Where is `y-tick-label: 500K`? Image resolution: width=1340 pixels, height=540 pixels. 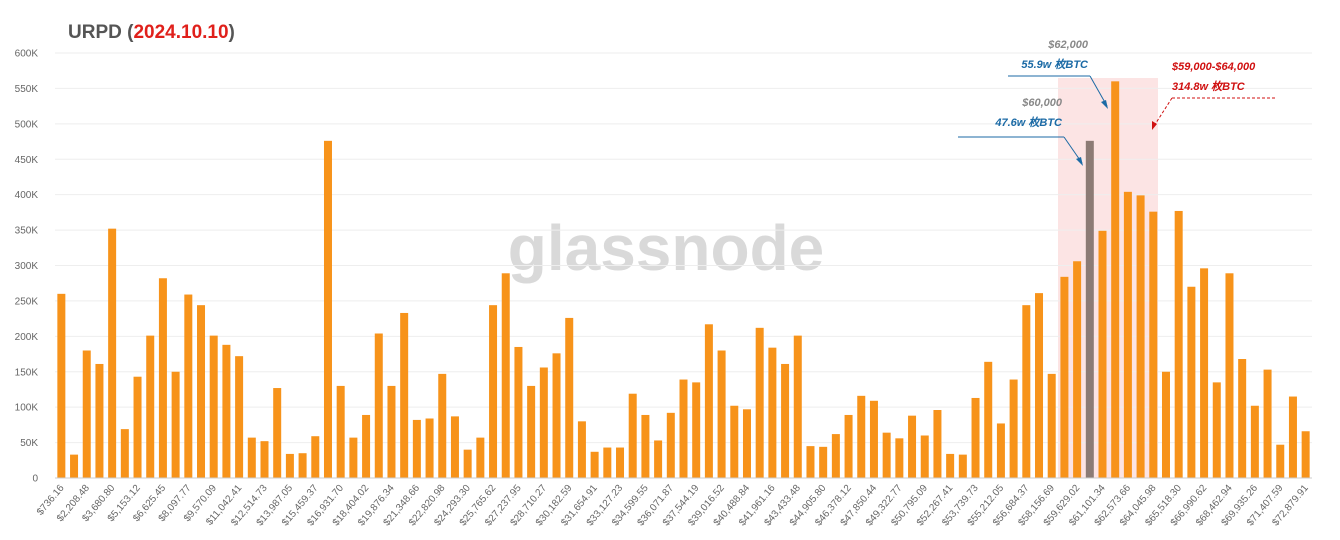
y-tick-label: 500K is located at coordinates (27, 124).